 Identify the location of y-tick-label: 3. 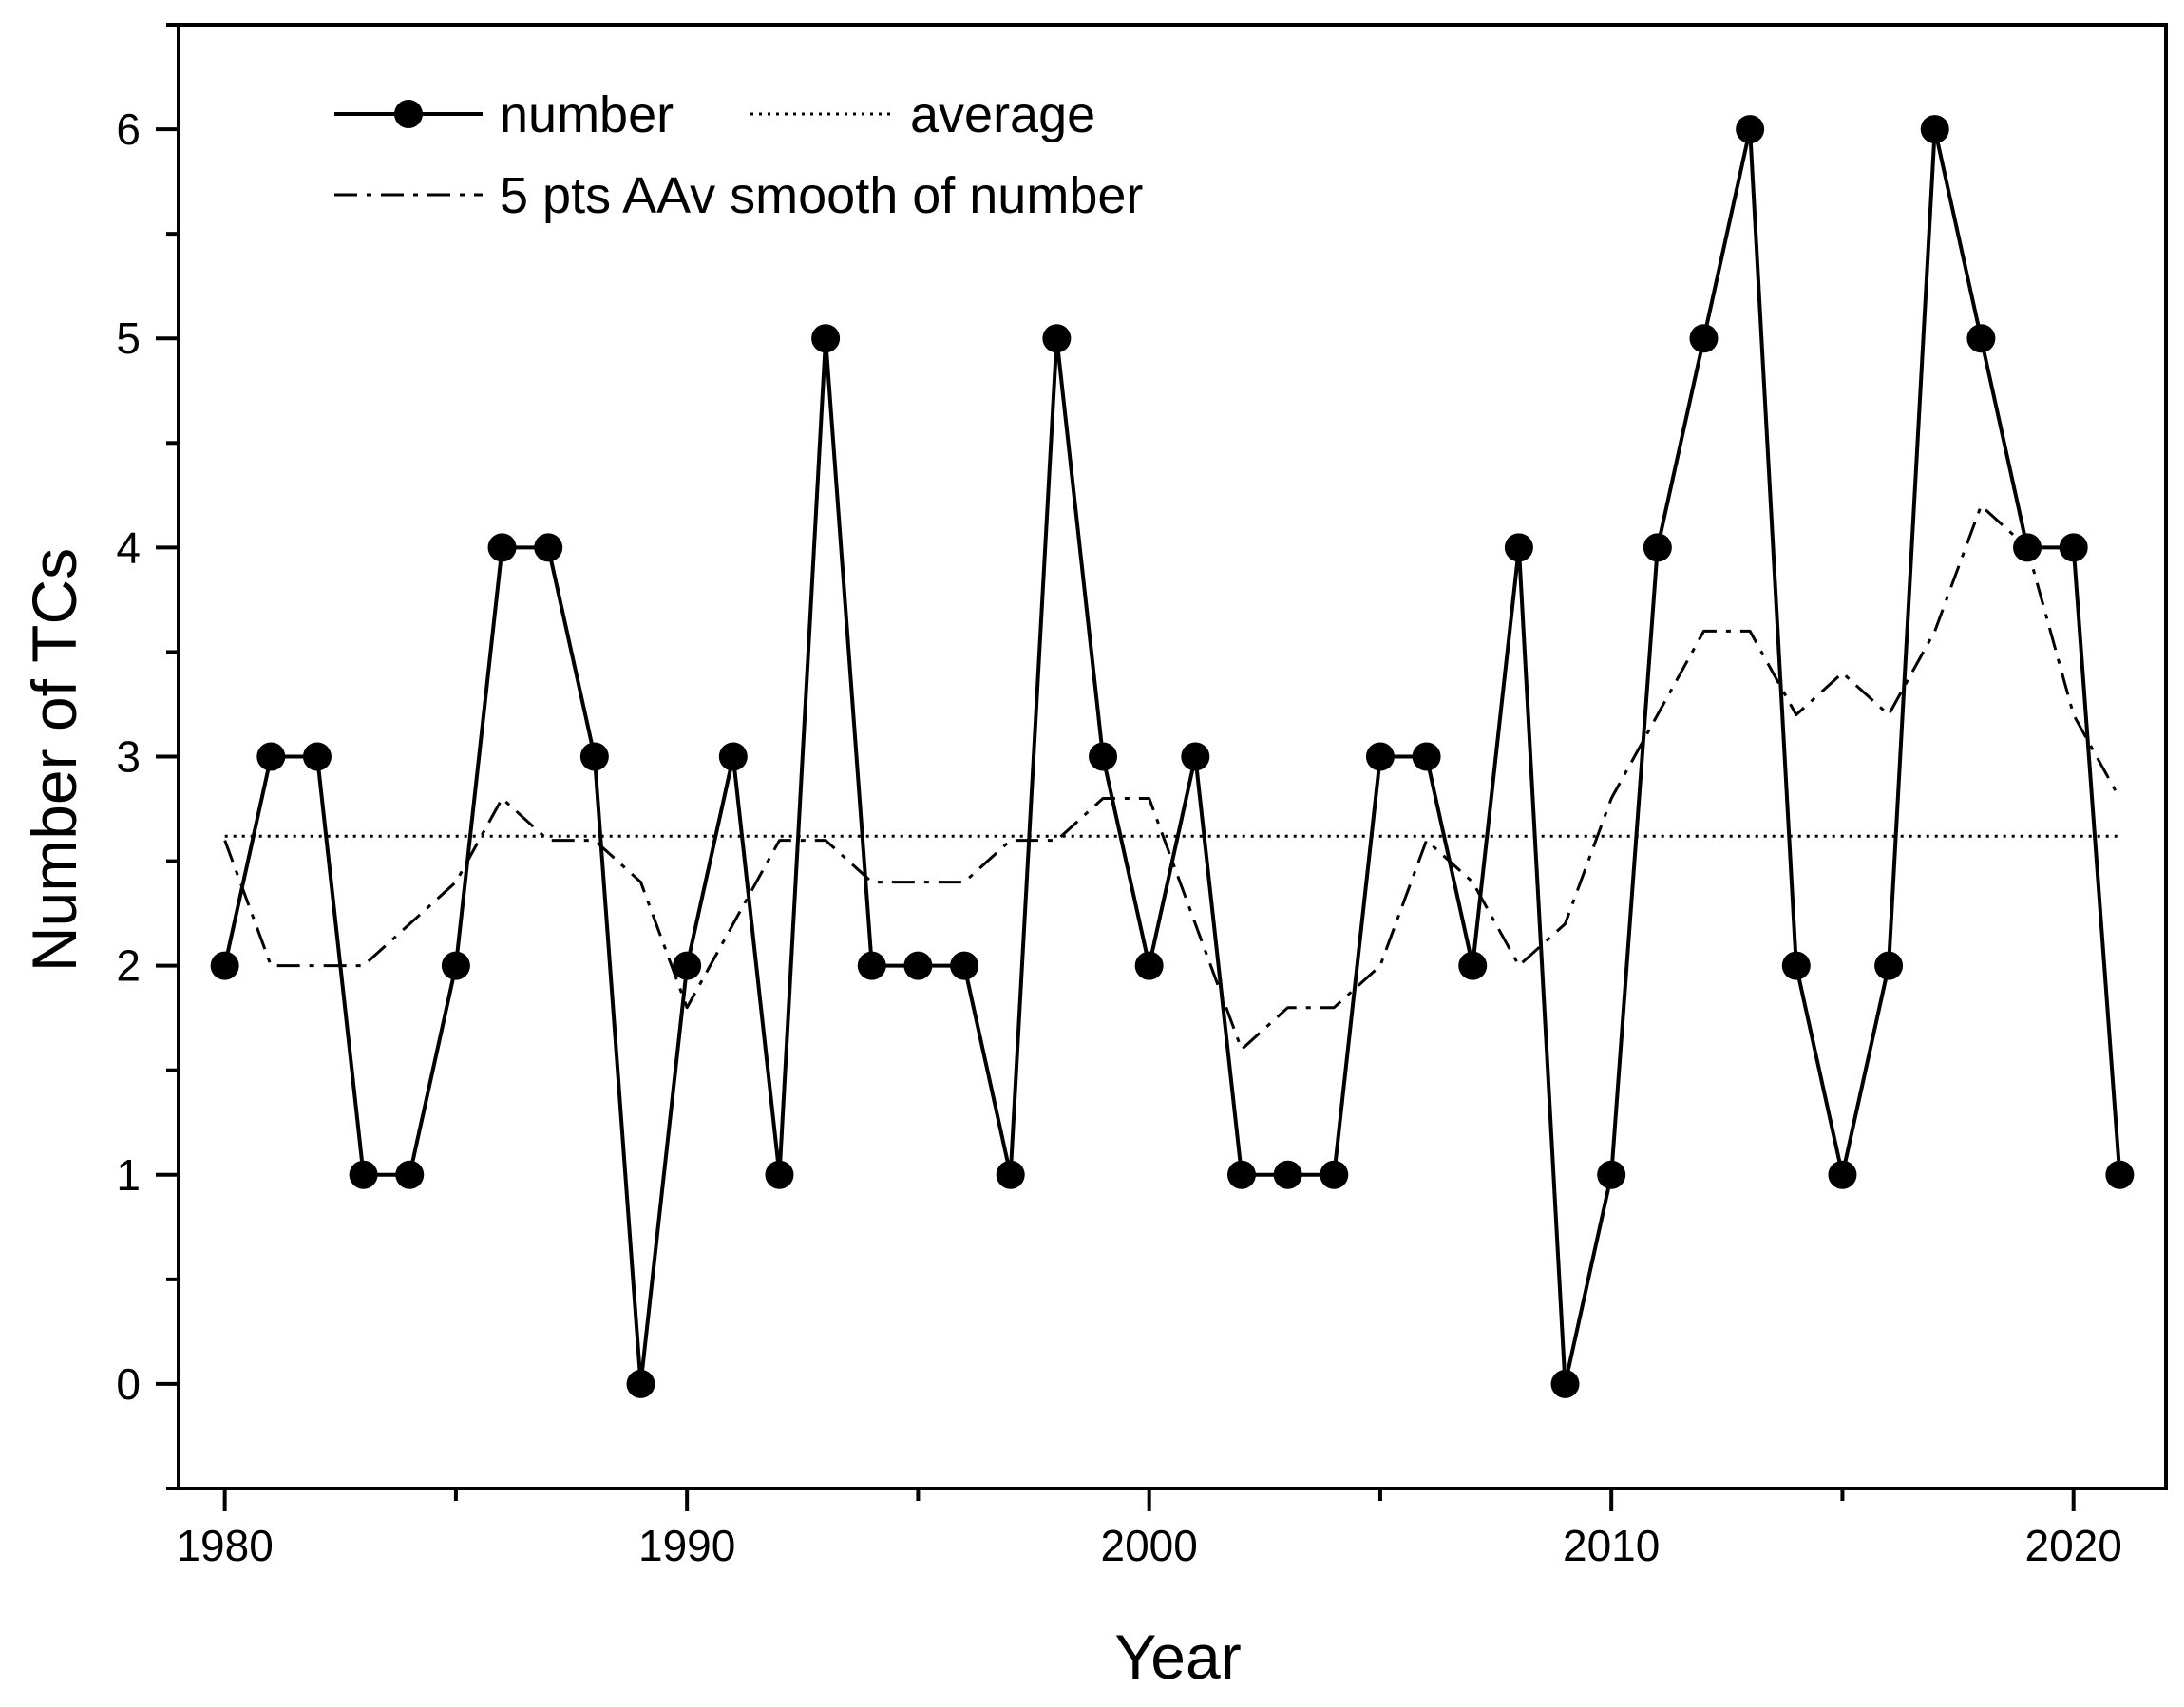
(128, 757).